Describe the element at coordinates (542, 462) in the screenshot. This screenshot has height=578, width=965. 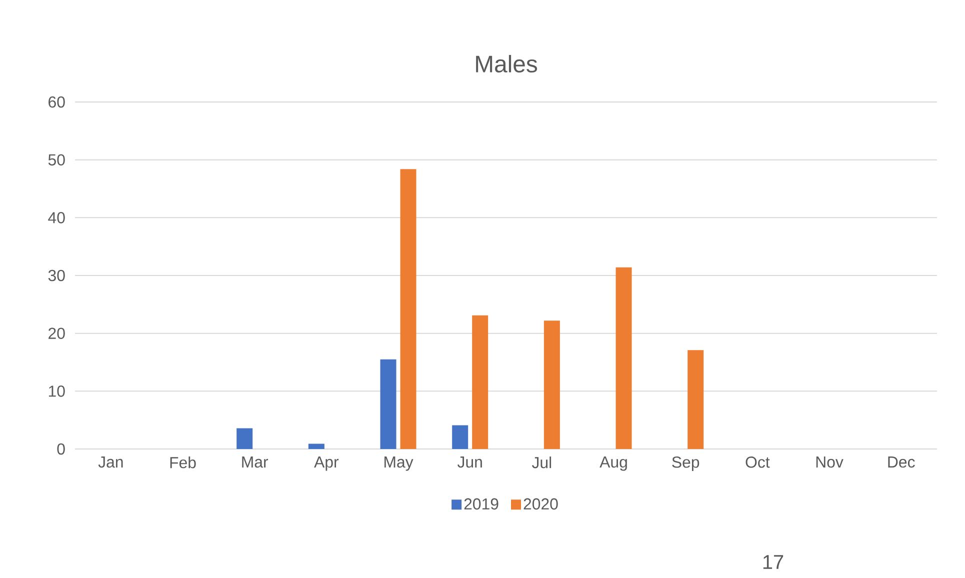
I see `x-tick-label: Jul` at that location.